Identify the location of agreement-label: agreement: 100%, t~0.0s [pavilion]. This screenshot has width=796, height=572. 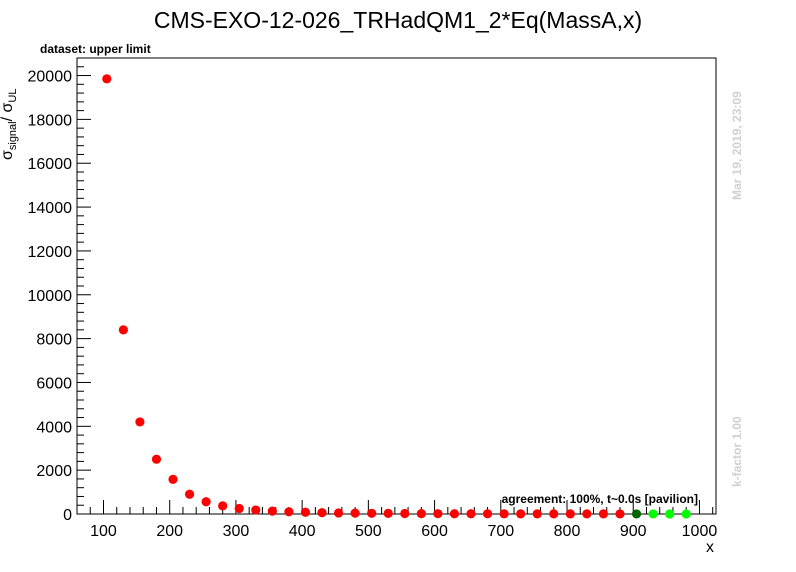
(600, 499).